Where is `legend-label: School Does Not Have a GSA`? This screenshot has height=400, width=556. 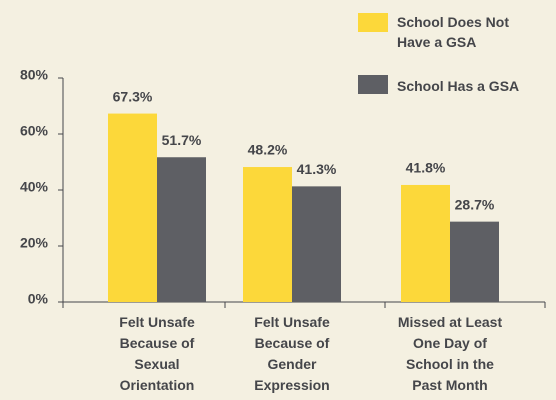
legend-label: School Does Not Have a GSA is located at coordinates (453, 32).